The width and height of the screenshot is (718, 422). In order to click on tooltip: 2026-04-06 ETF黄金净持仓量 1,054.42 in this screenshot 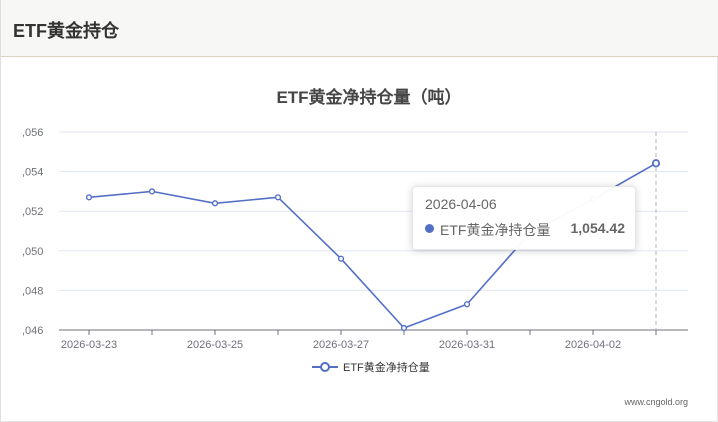, I will do `click(524, 218)`.